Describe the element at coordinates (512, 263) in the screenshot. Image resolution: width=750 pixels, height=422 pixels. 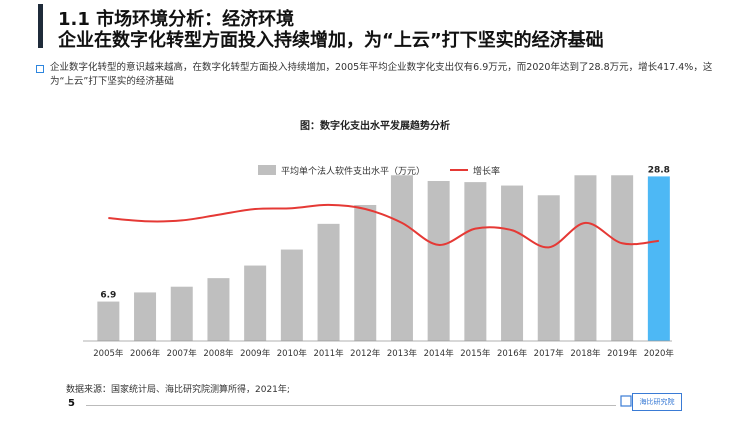
I see `bar-2016年` at that location.